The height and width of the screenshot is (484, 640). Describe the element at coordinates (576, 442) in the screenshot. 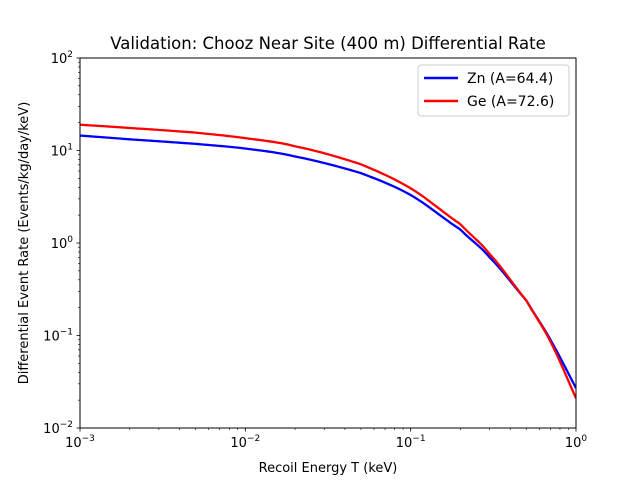

I see `x-tick-label: 10⁰` at that location.